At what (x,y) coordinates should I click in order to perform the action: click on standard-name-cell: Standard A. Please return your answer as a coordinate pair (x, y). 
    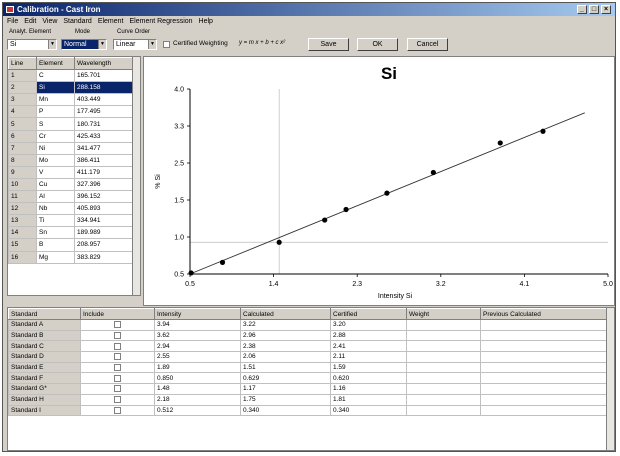
    Looking at the image, I should click on (44, 325).